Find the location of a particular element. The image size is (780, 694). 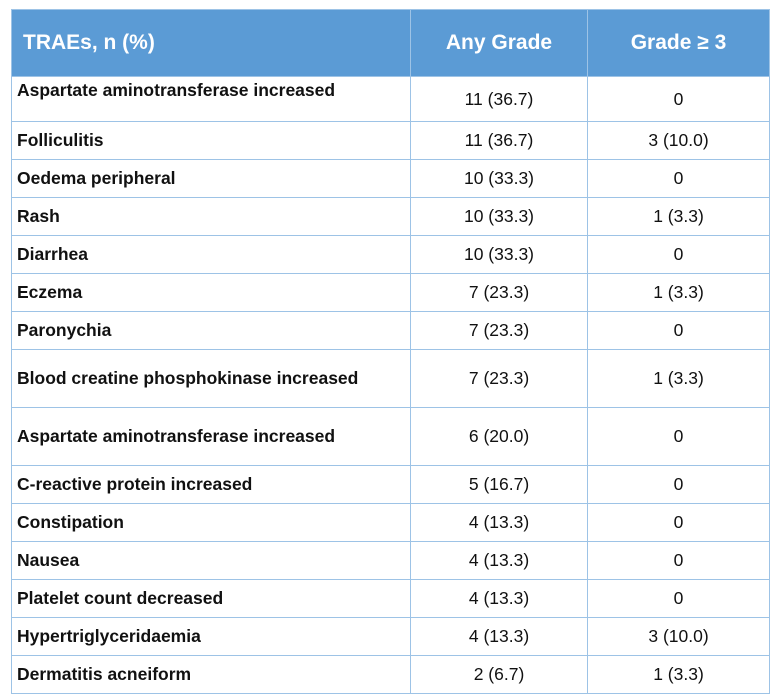

row-event: Dermatitis acneiform is located at coordinates (211, 674).